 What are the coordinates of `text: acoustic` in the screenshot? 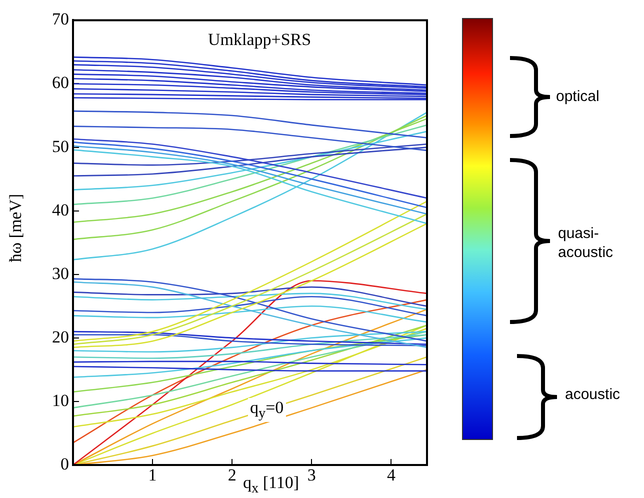 It's located at (592, 394).